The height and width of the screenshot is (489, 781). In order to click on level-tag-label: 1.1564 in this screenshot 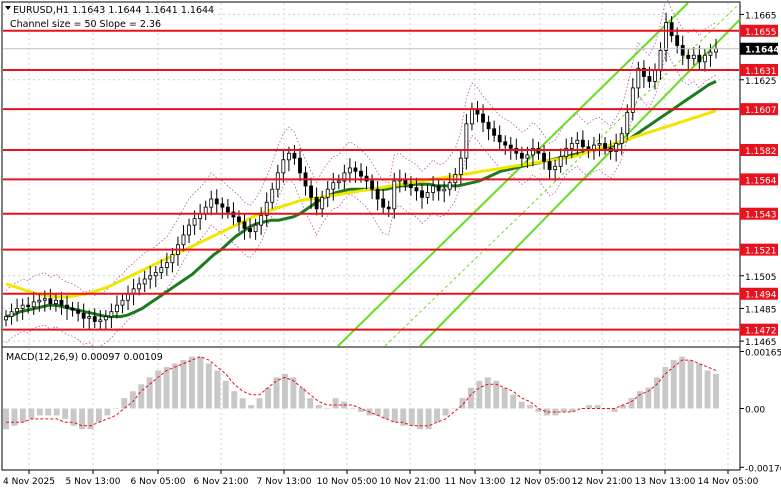, I will do `click(761, 181)`.